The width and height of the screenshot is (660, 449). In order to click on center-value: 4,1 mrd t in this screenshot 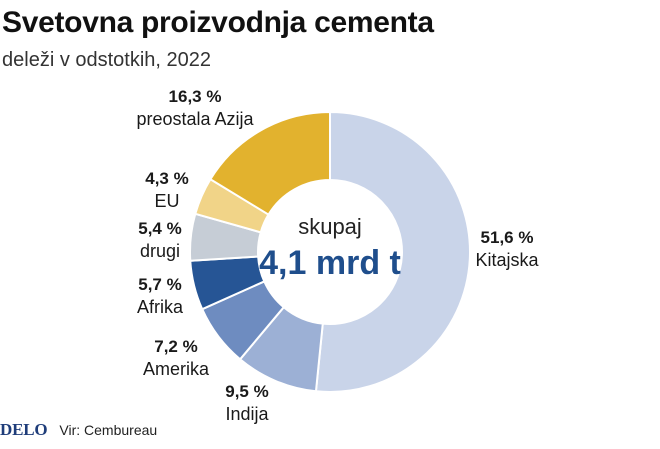, I will do `click(330, 263)`.